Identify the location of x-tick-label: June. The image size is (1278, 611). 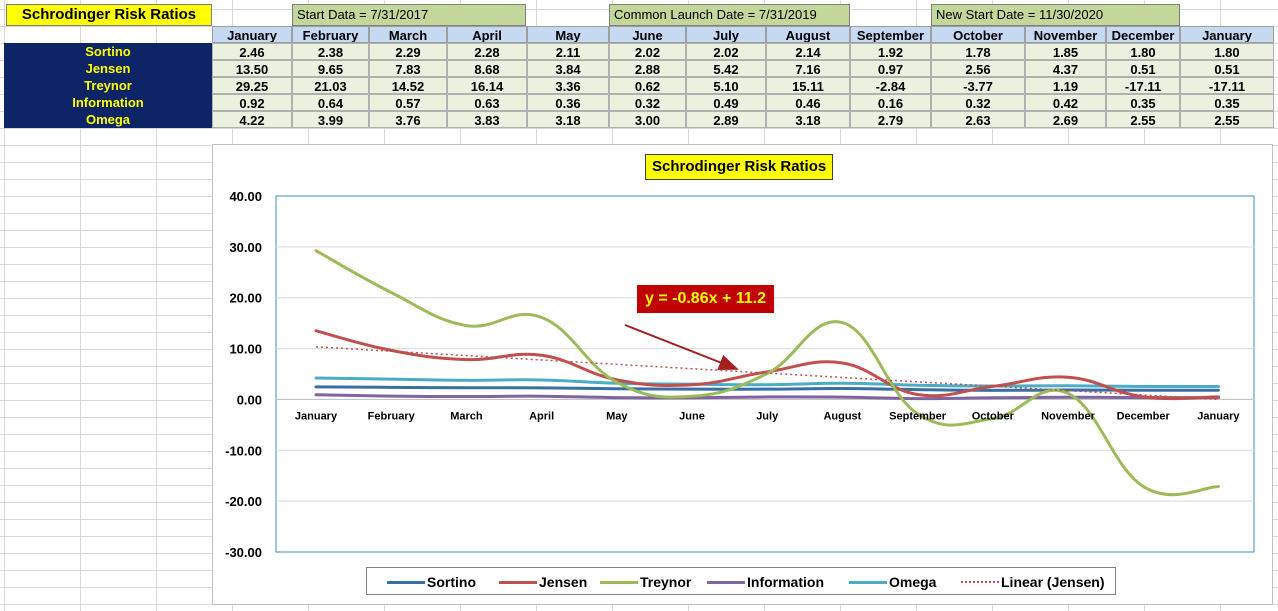
(692, 416).